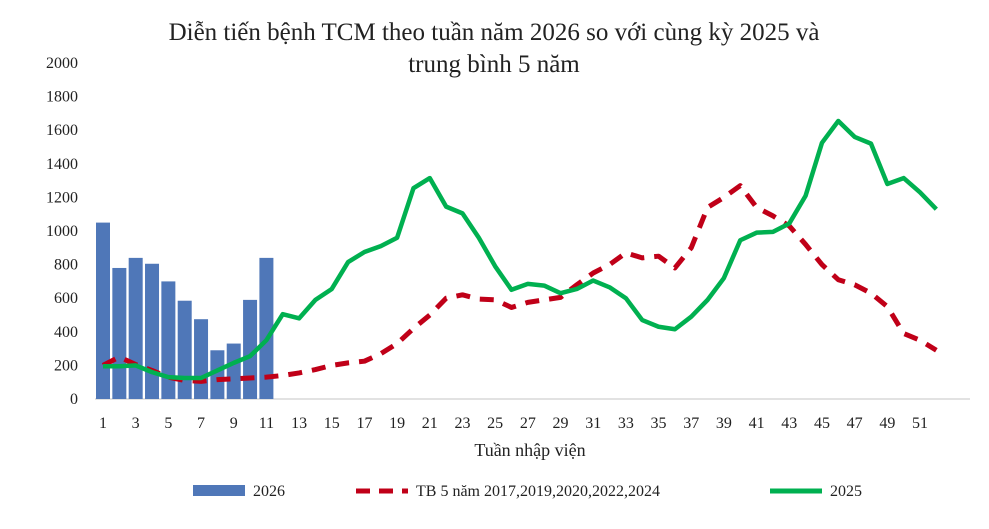 This screenshot has width=989, height=529. Describe the element at coordinates (62, 97) in the screenshot. I see `y-tick-label: 1800` at that location.